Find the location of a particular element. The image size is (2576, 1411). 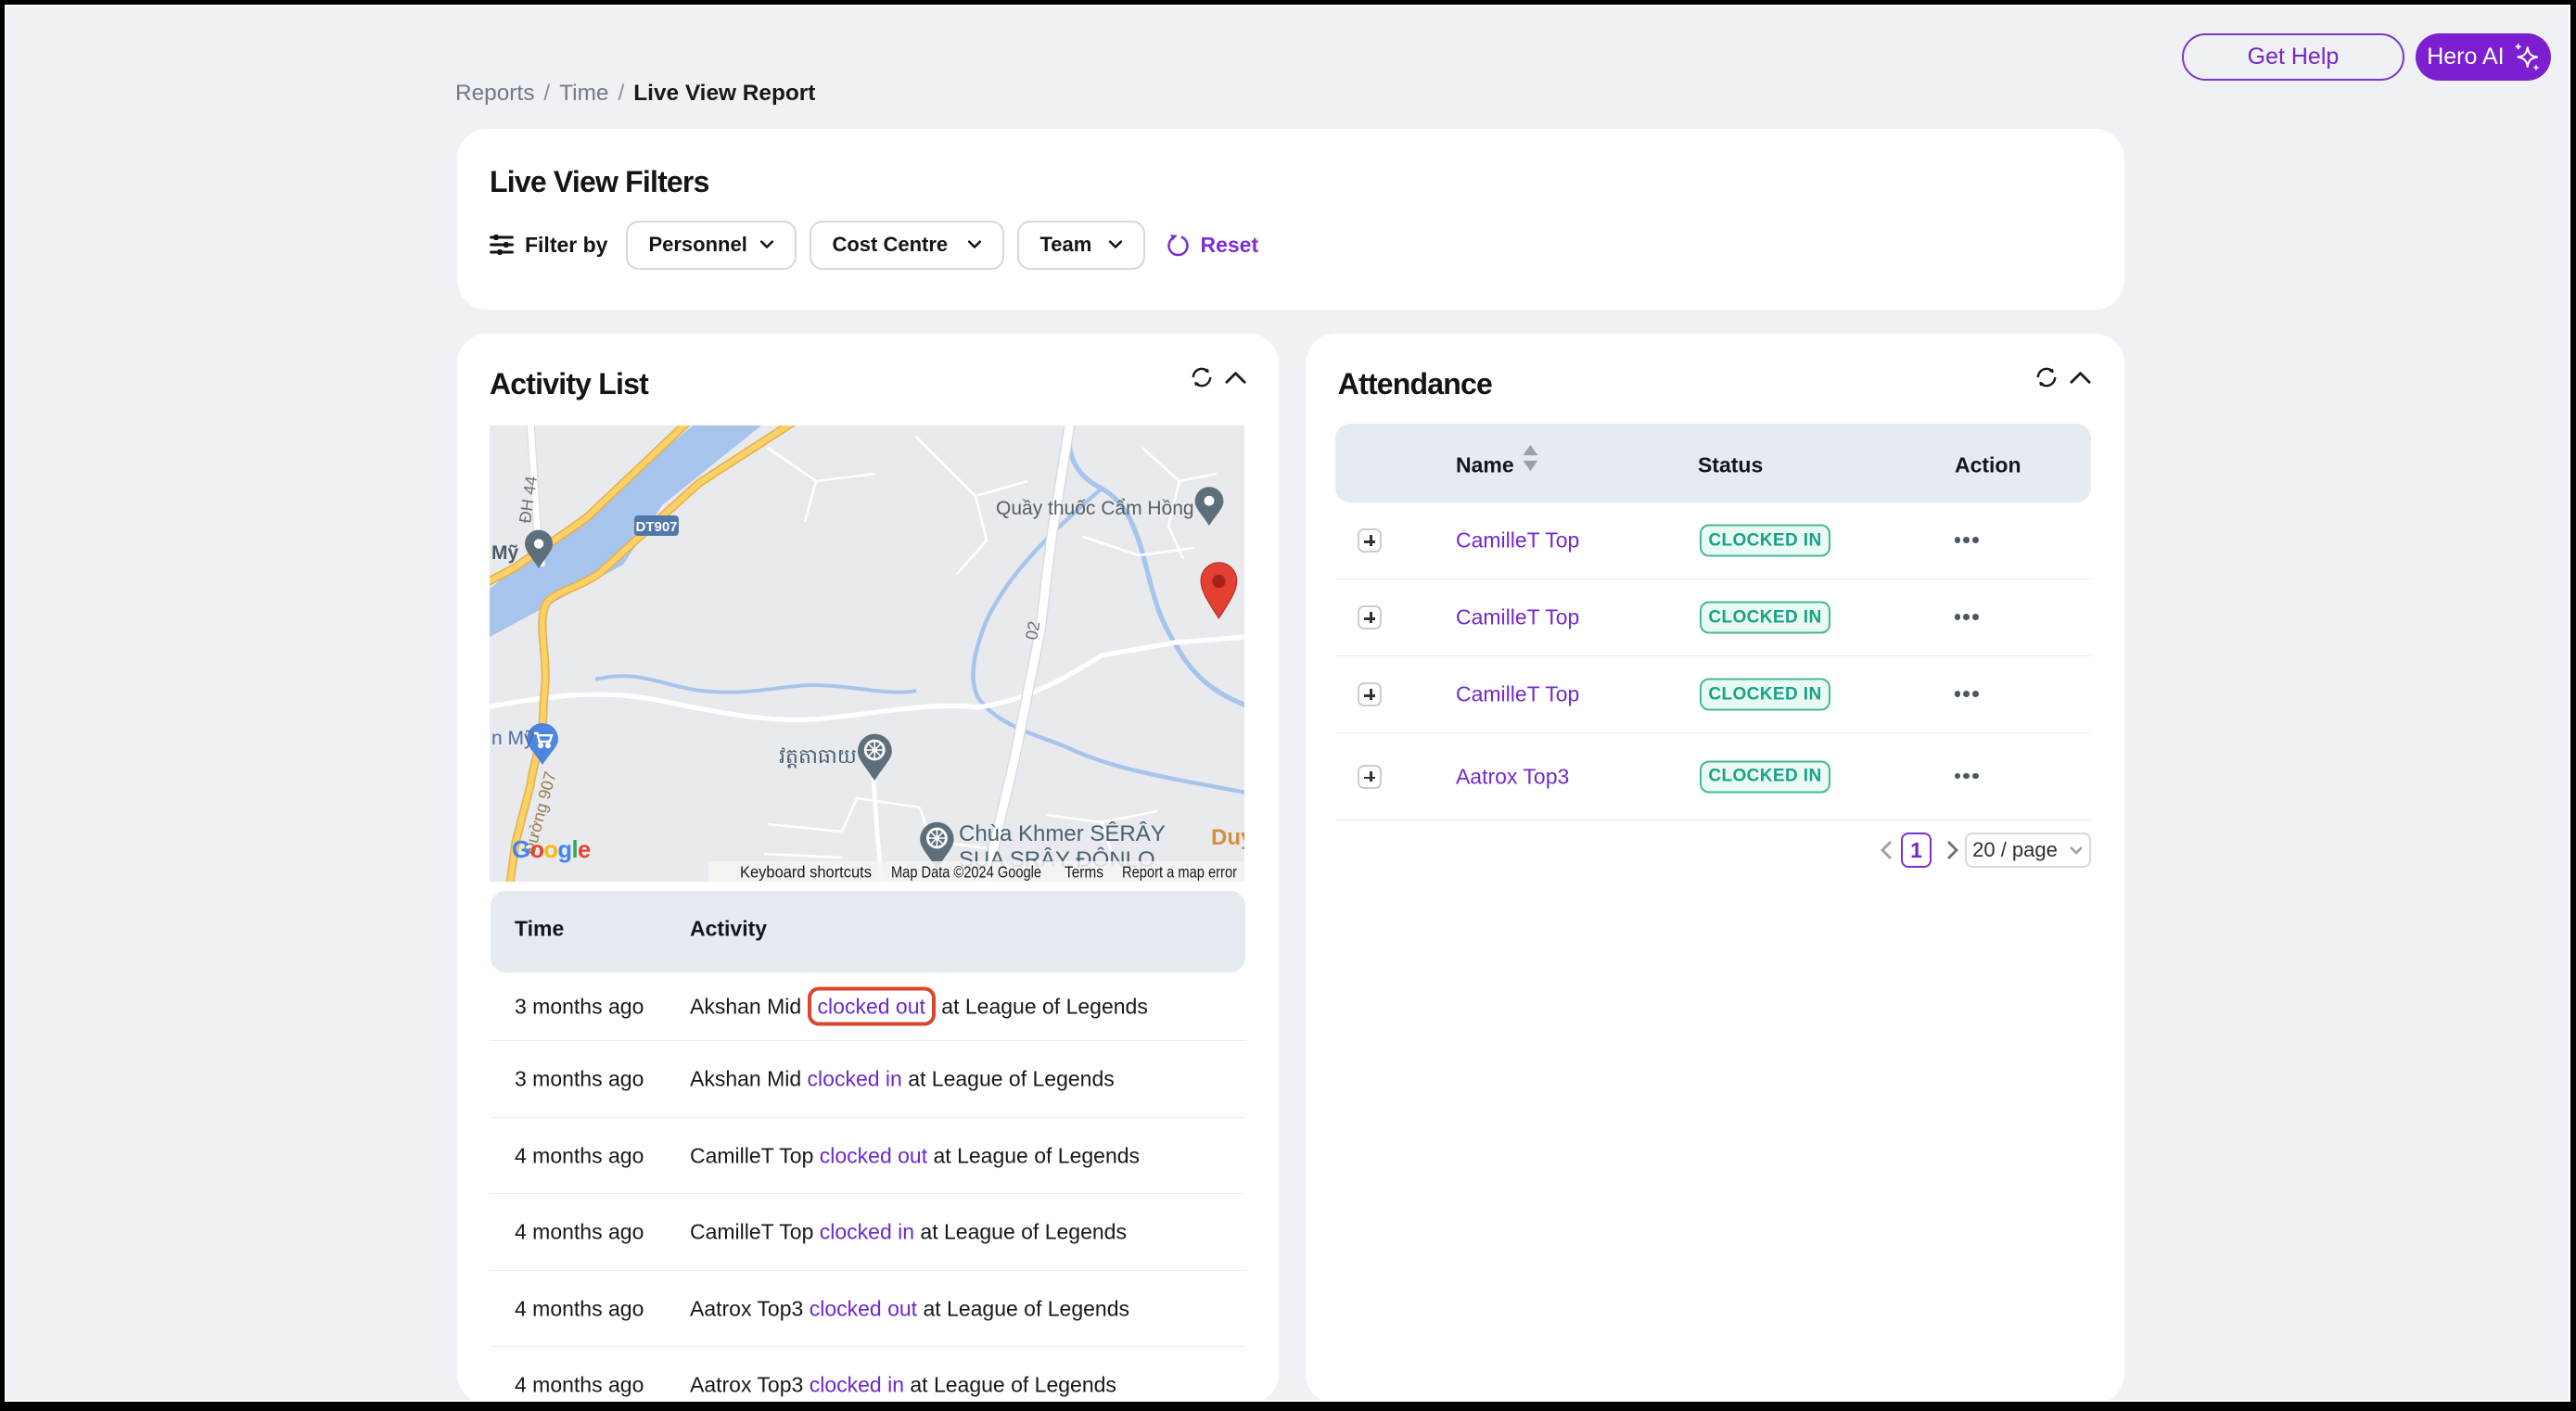

svg-text: Report a map error is located at coordinates (1179, 873).